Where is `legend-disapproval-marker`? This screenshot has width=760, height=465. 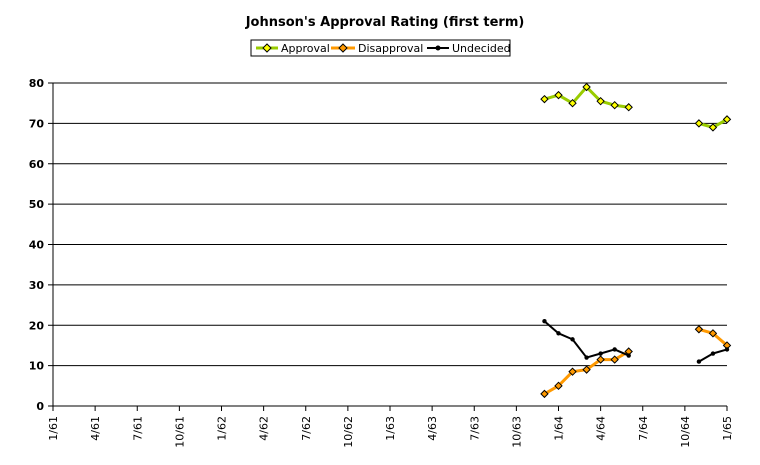 legend-disapproval-marker is located at coordinates (343, 48).